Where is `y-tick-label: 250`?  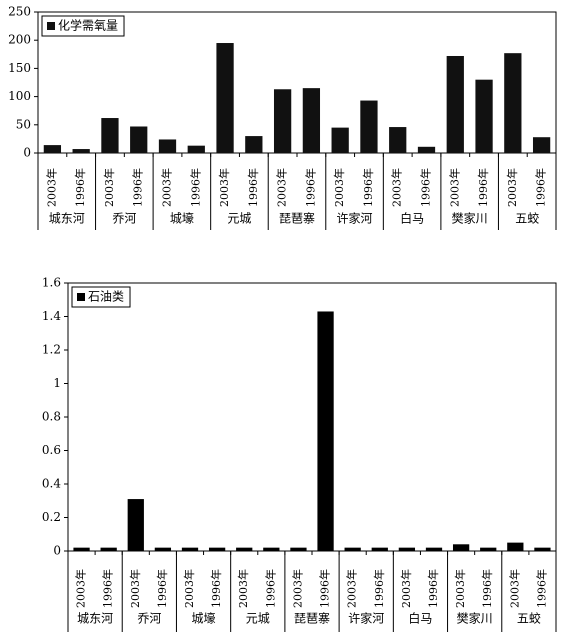 y-tick-label: 250 is located at coordinates (19, 12).